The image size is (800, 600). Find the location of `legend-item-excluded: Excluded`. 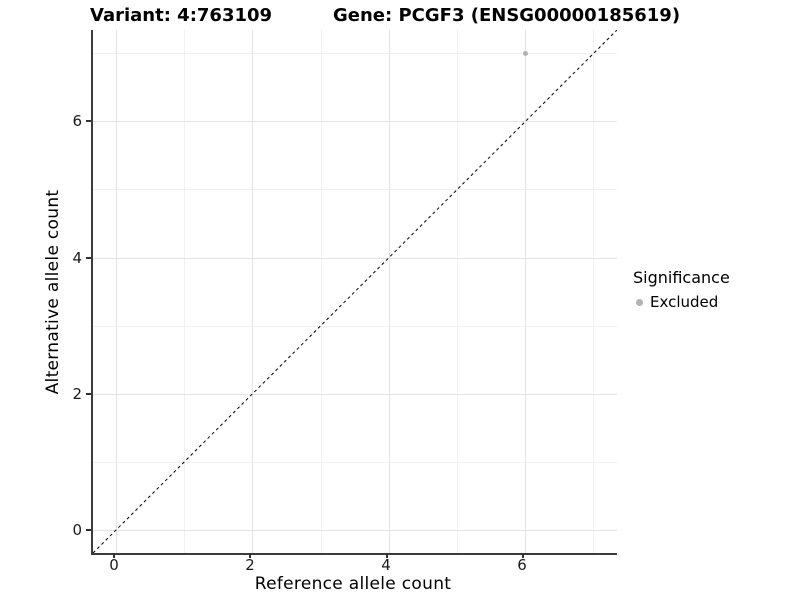

legend-item-excluded: Excluded is located at coordinates (680, 302).